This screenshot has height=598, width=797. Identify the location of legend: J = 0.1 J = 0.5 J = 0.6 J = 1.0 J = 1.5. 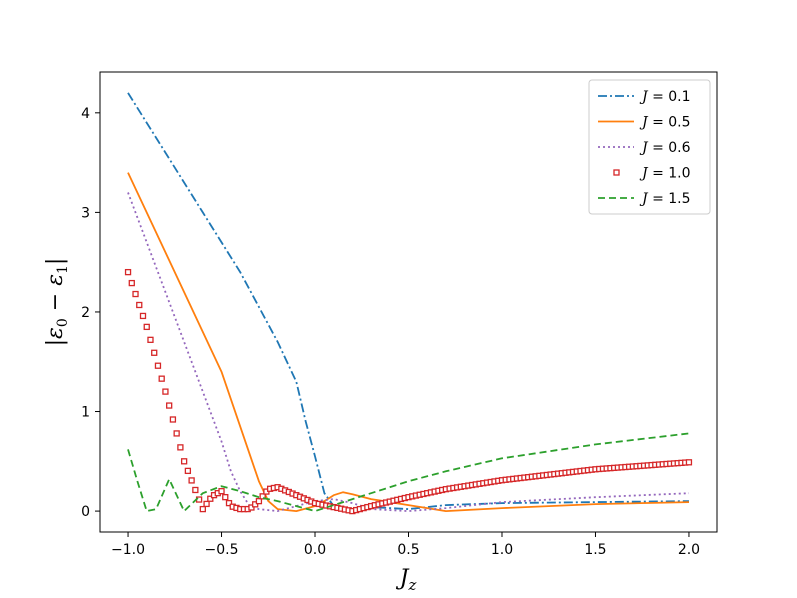
(649, 147).